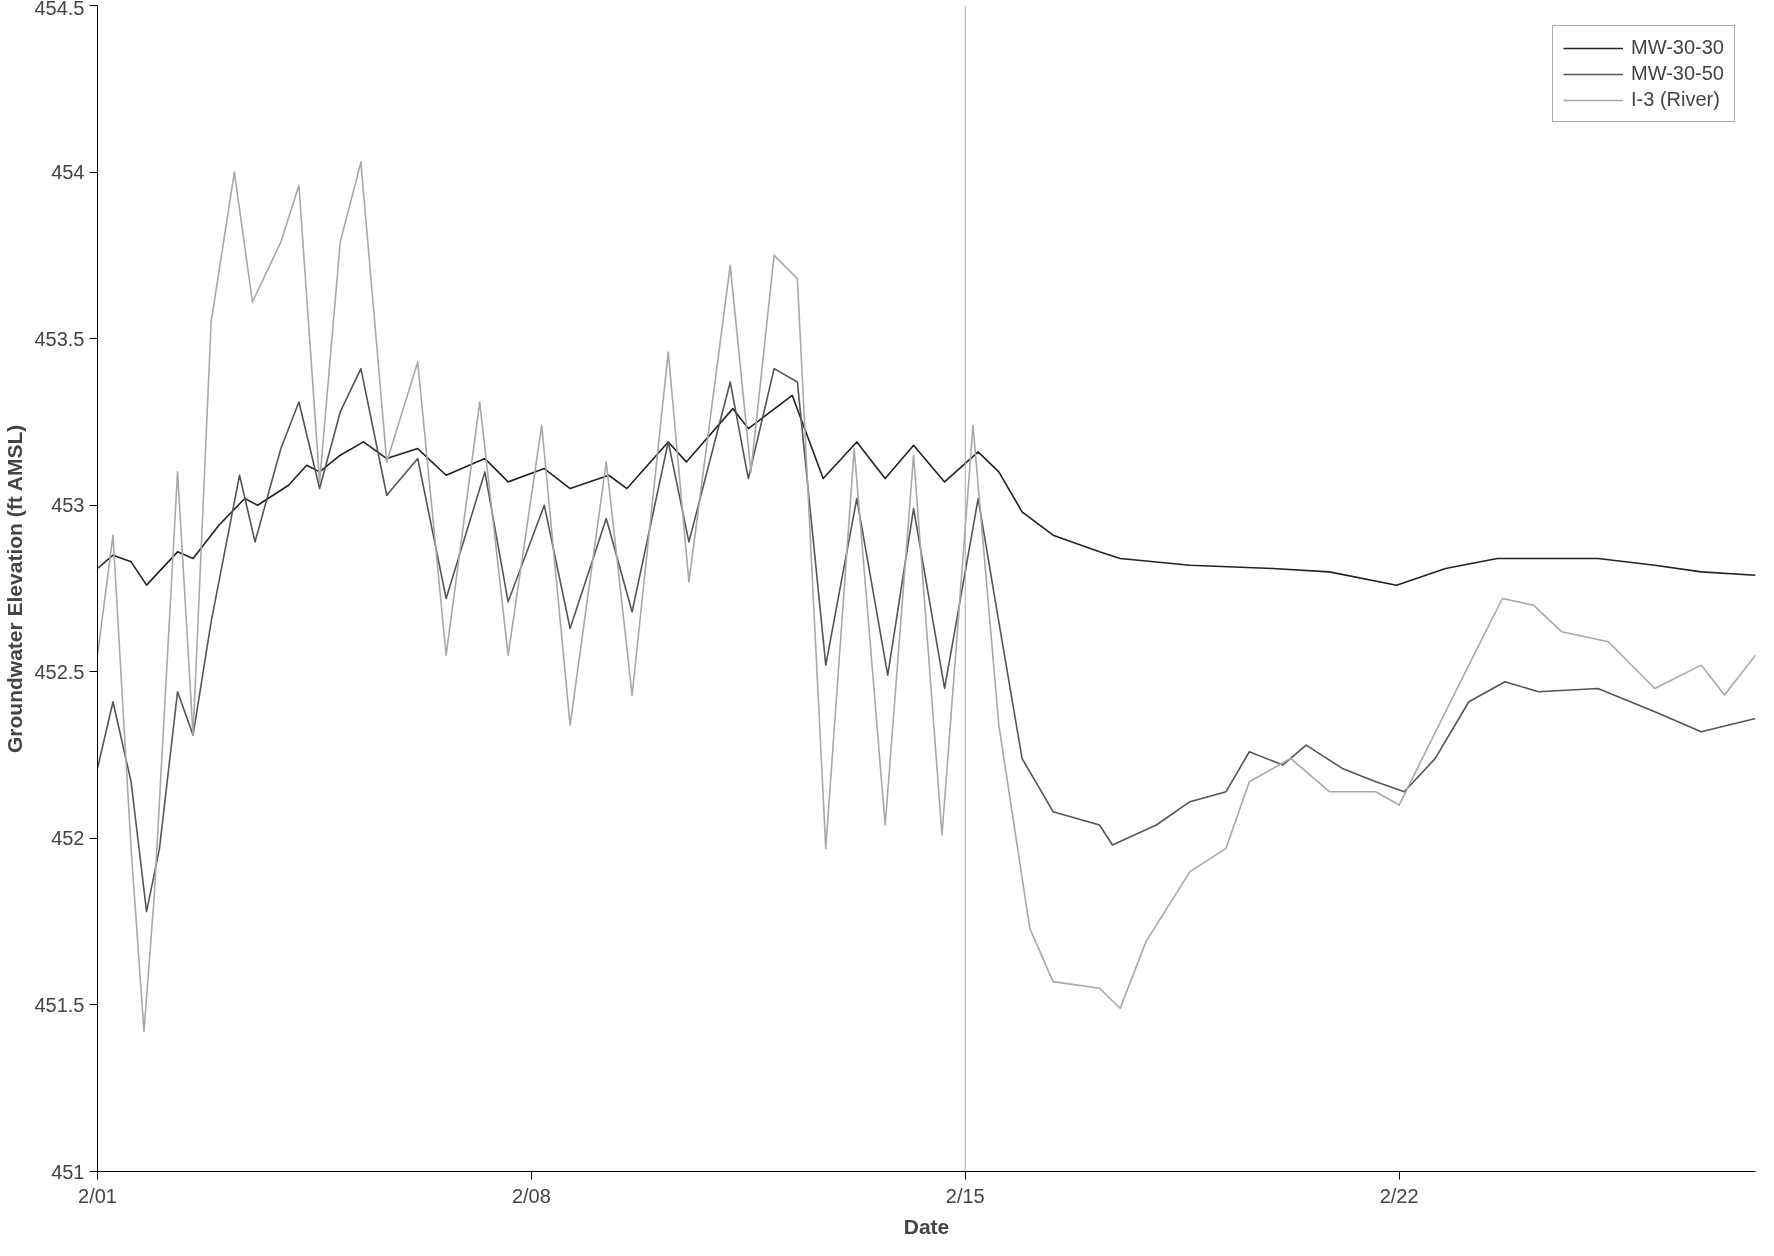  What do you see at coordinates (1677, 47) in the screenshot?
I see `legend-label: MW-30-30` at bounding box center [1677, 47].